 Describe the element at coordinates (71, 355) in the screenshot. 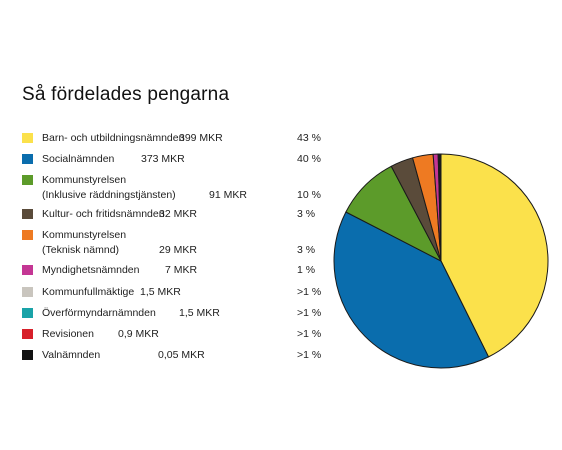

I see `legend-label: Valnämnden` at that location.